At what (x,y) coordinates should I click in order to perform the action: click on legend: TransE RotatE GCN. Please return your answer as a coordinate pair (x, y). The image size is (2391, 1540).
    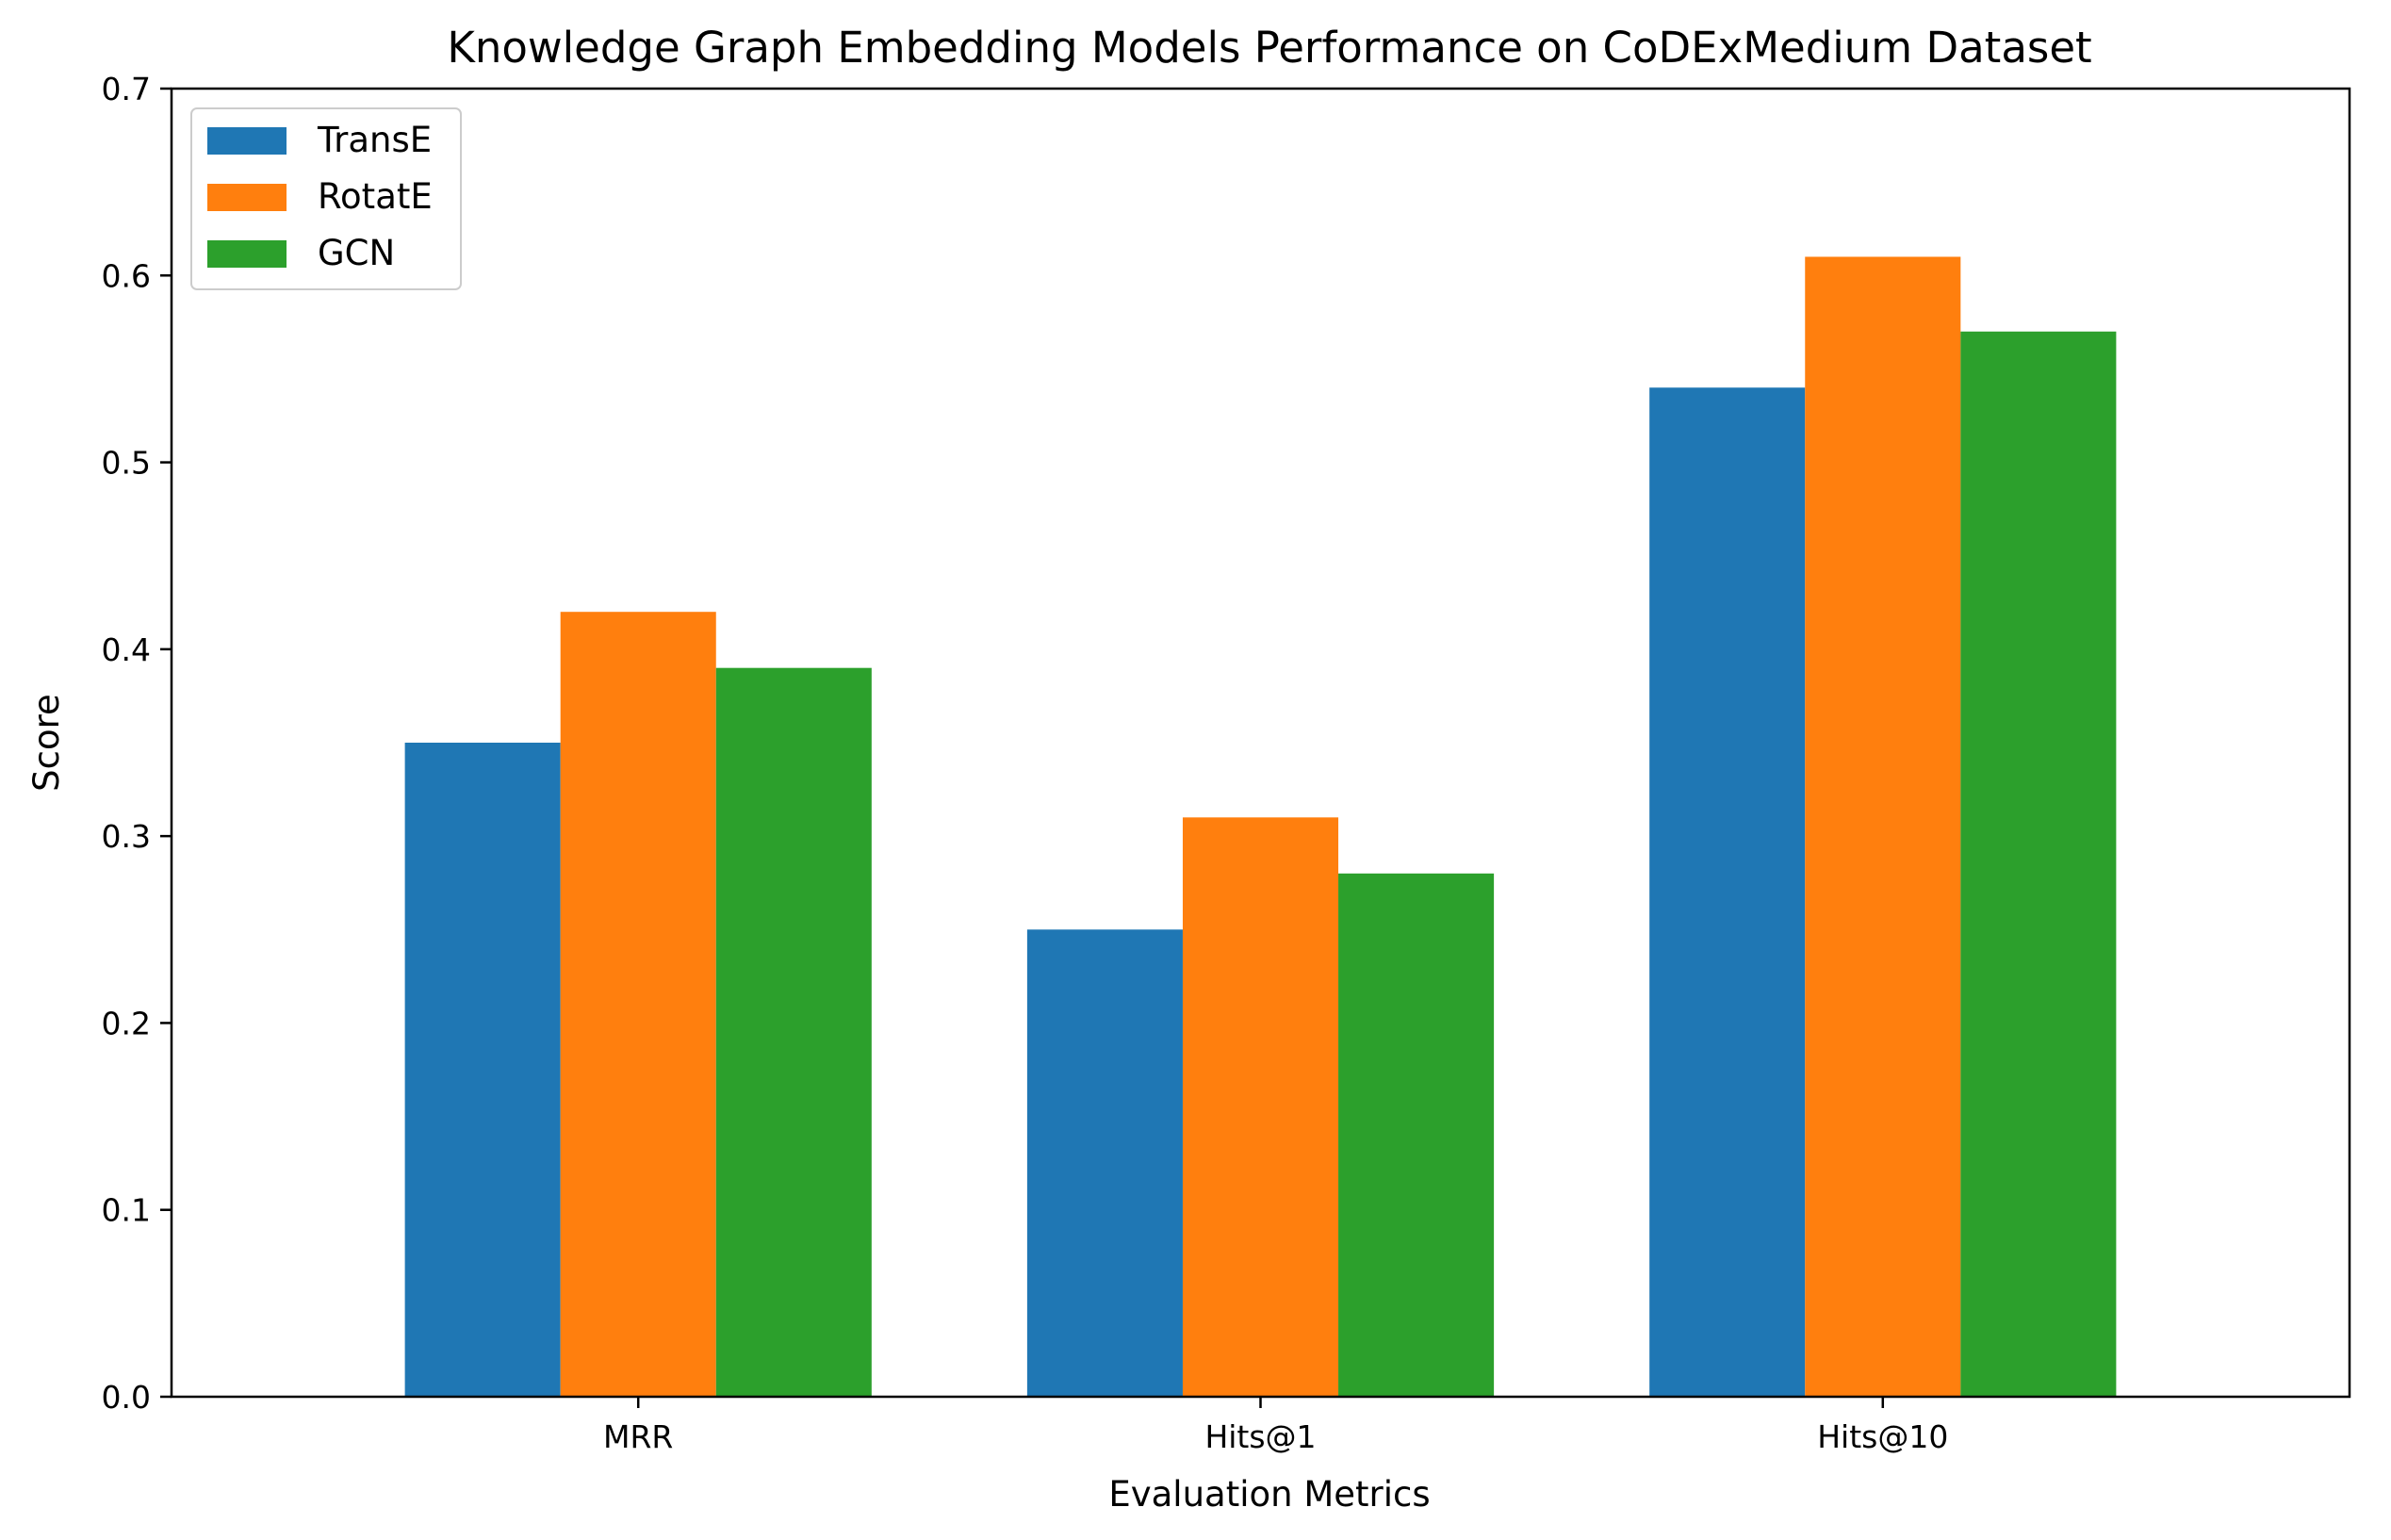
    Looking at the image, I should click on (326, 198).